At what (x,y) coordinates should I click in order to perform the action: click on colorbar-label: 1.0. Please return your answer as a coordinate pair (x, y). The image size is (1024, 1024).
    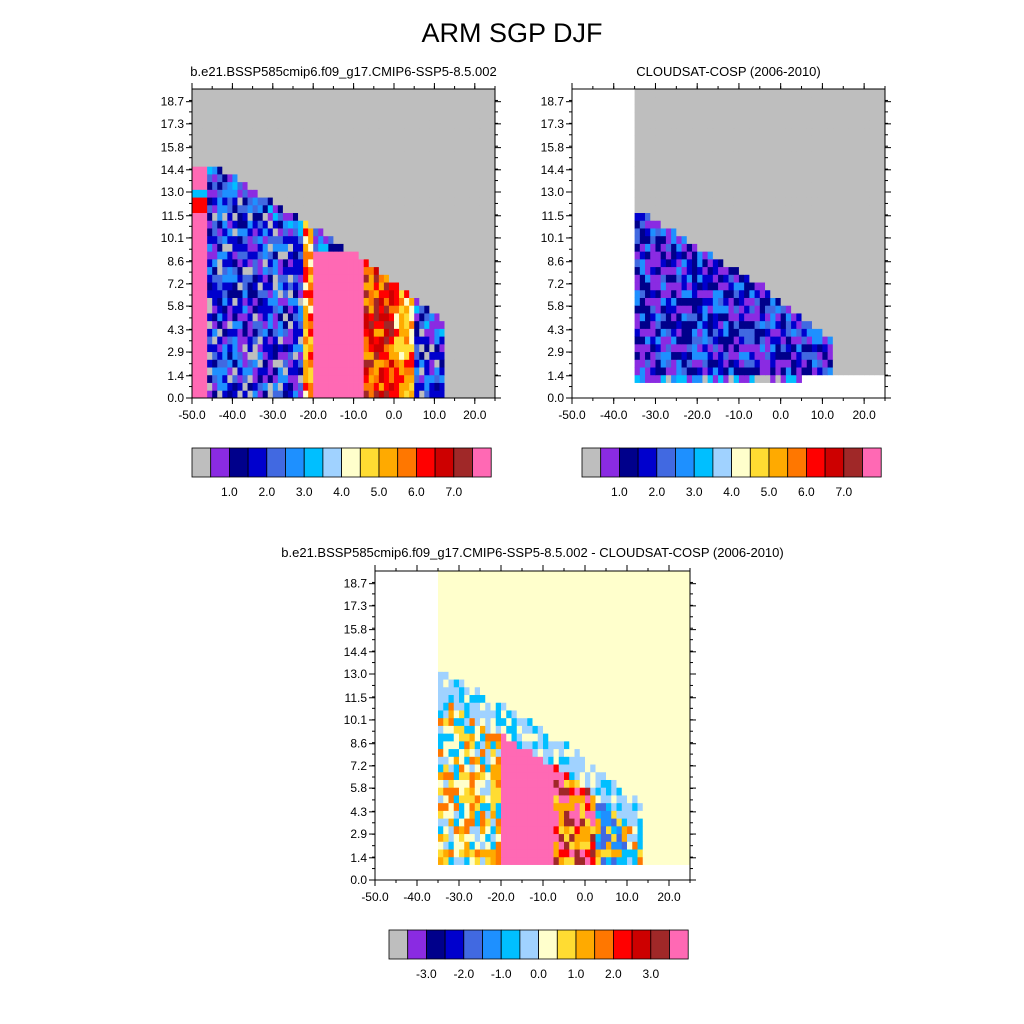
    Looking at the image, I should click on (619, 492).